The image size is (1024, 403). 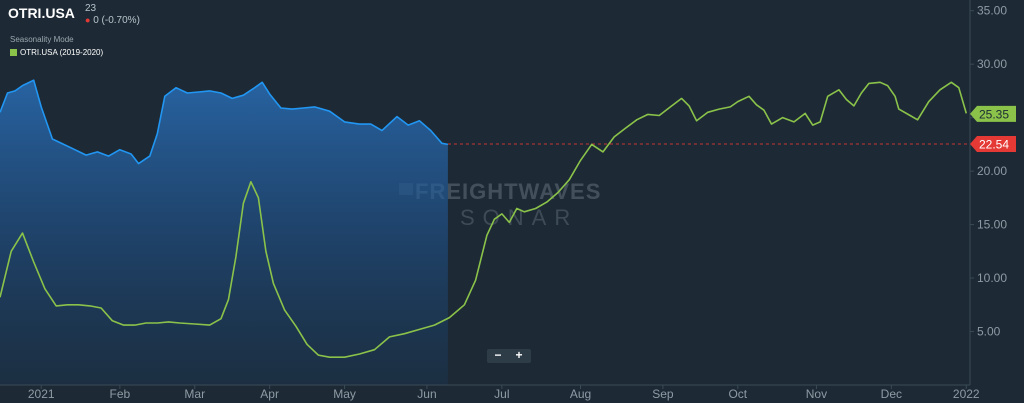 What do you see at coordinates (224, 122) in the screenshot?
I see `series-line-current` at bounding box center [224, 122].